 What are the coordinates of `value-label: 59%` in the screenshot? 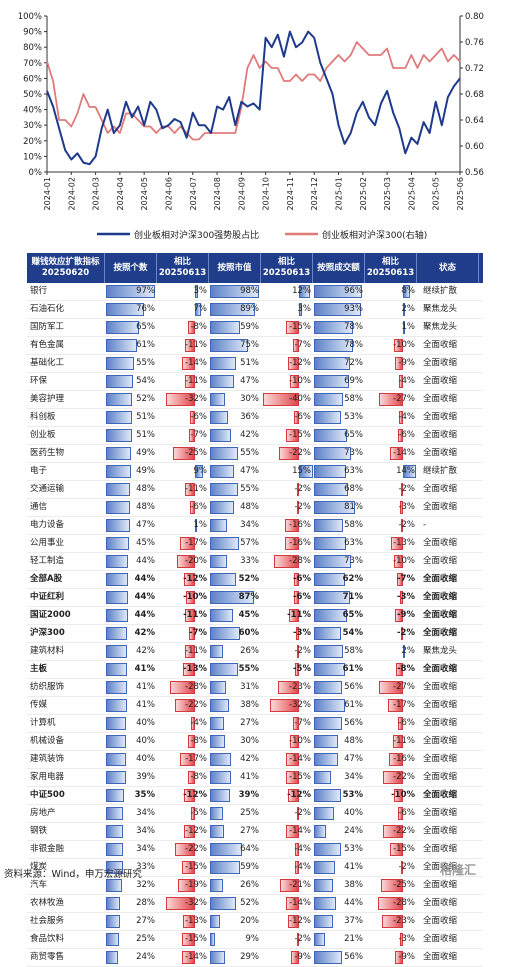 It's located at (249, 327).